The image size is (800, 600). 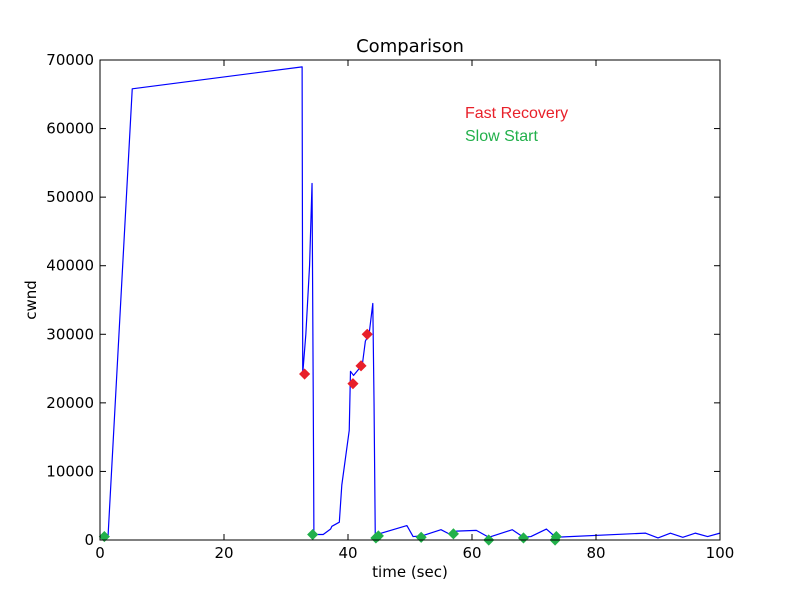 I want to click on x-tick-label: 100, so click(x=720, y=553).